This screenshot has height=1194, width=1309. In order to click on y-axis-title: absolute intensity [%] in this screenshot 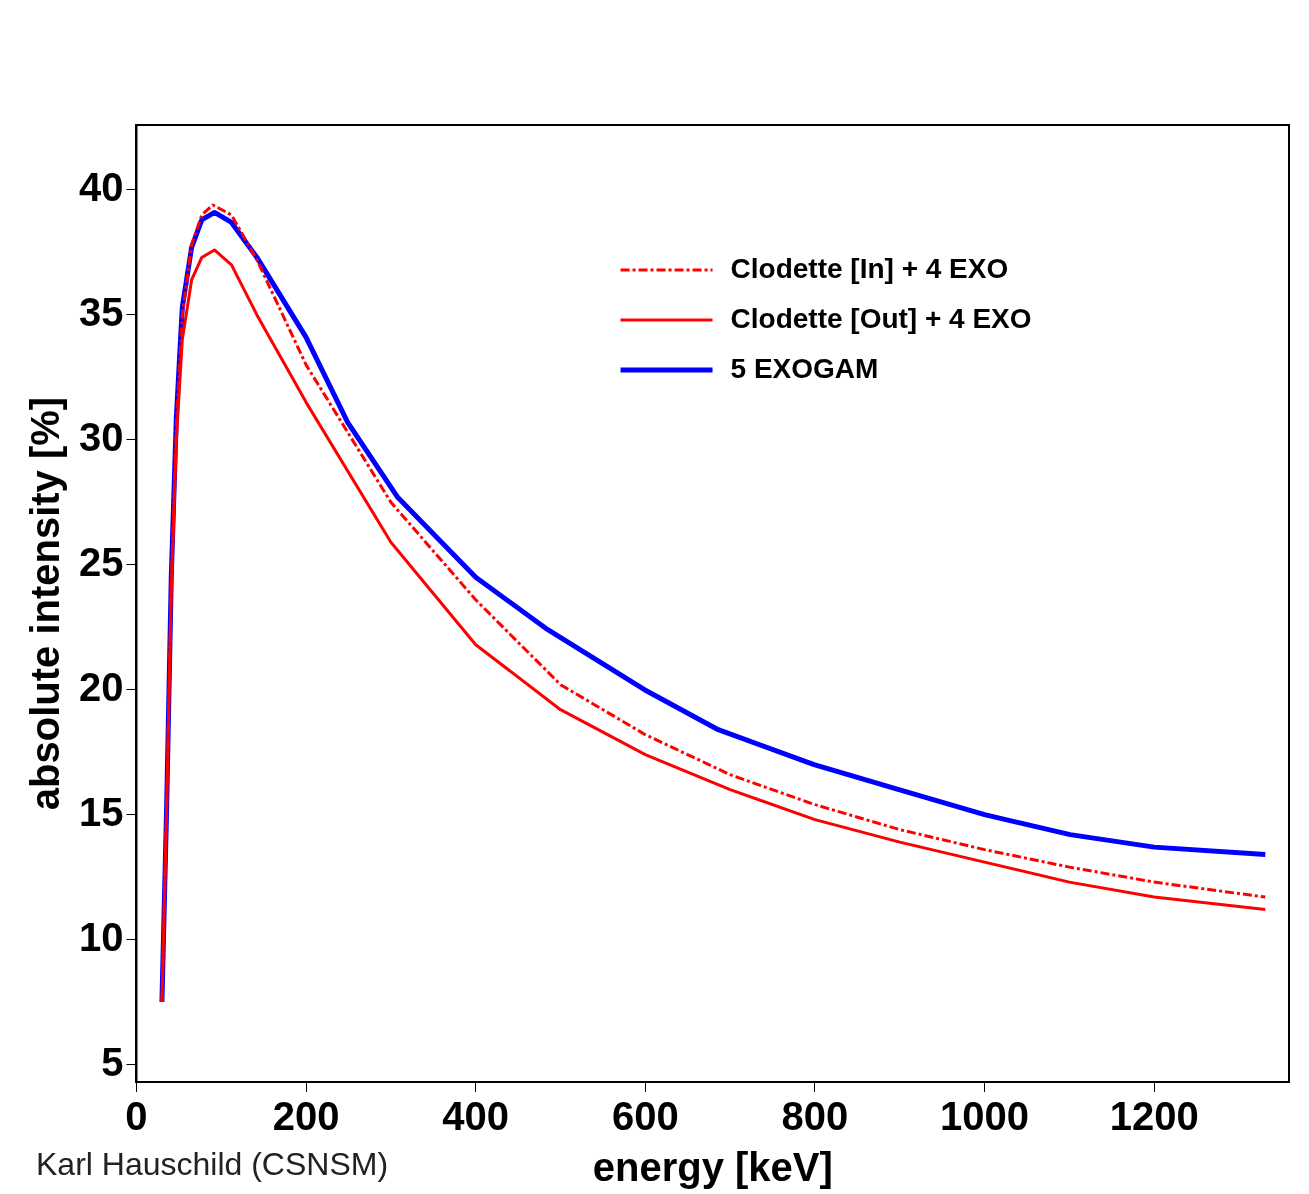, I will do `click(45, 603)`.